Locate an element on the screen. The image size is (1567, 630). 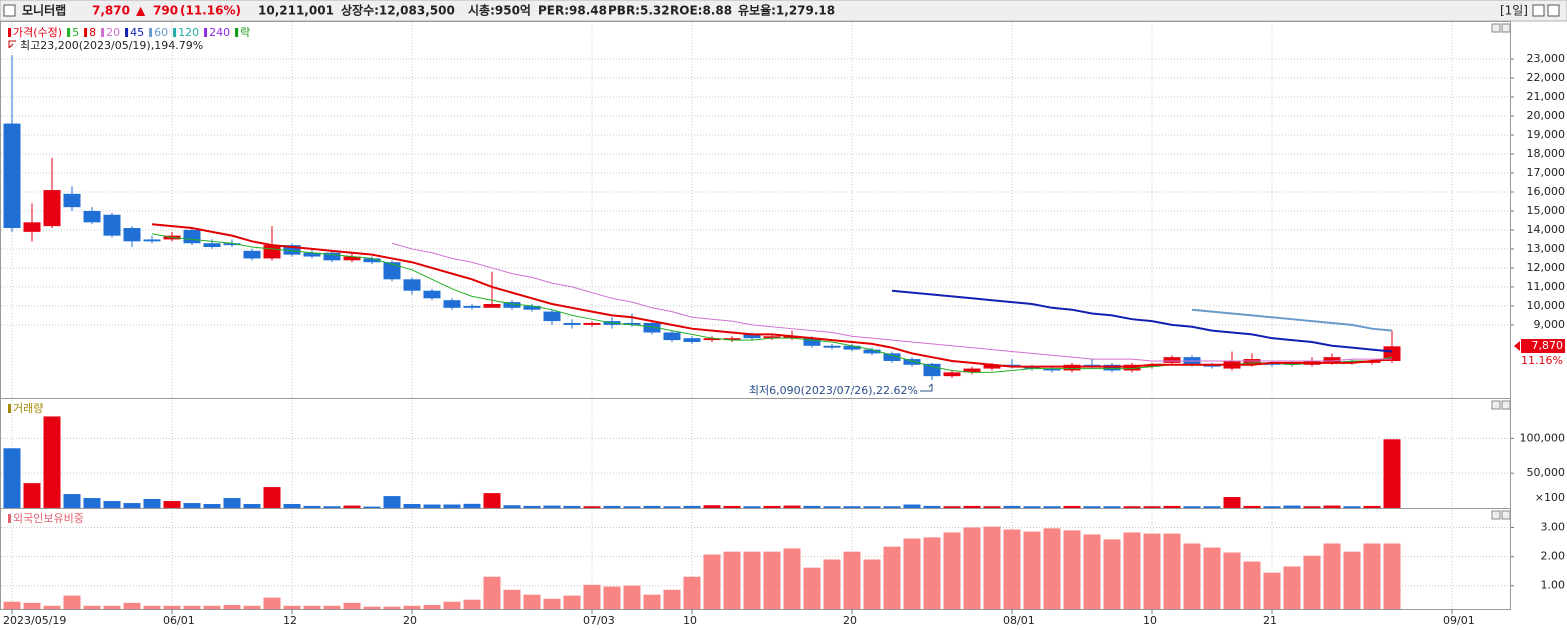
close-button is located at coordinates (1553, 10).